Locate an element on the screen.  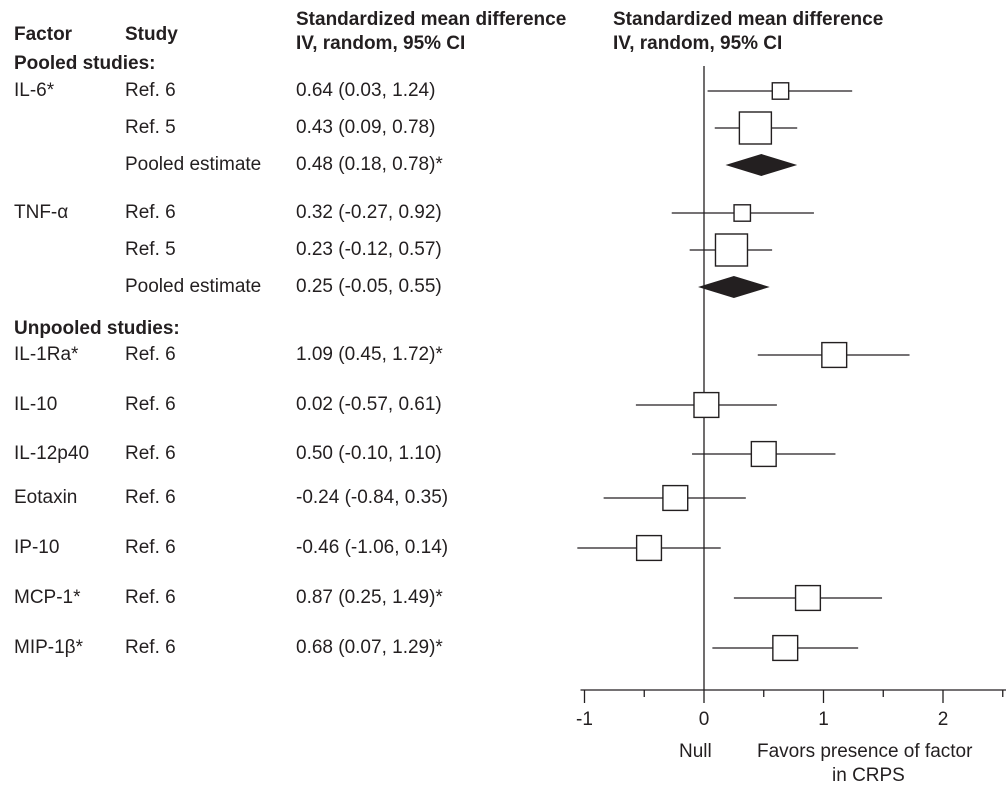
row-factor: IL-6* is located at coordinates (34, 90).